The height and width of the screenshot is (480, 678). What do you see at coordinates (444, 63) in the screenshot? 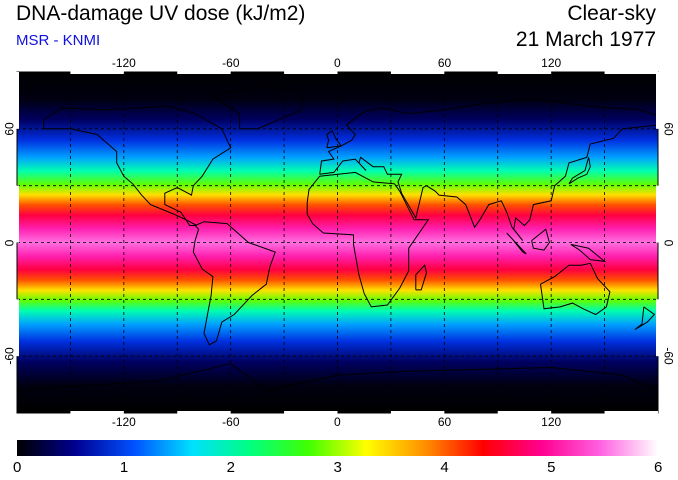
I see `lon-tick-label-top: 60` at bounding box center [444, 63].